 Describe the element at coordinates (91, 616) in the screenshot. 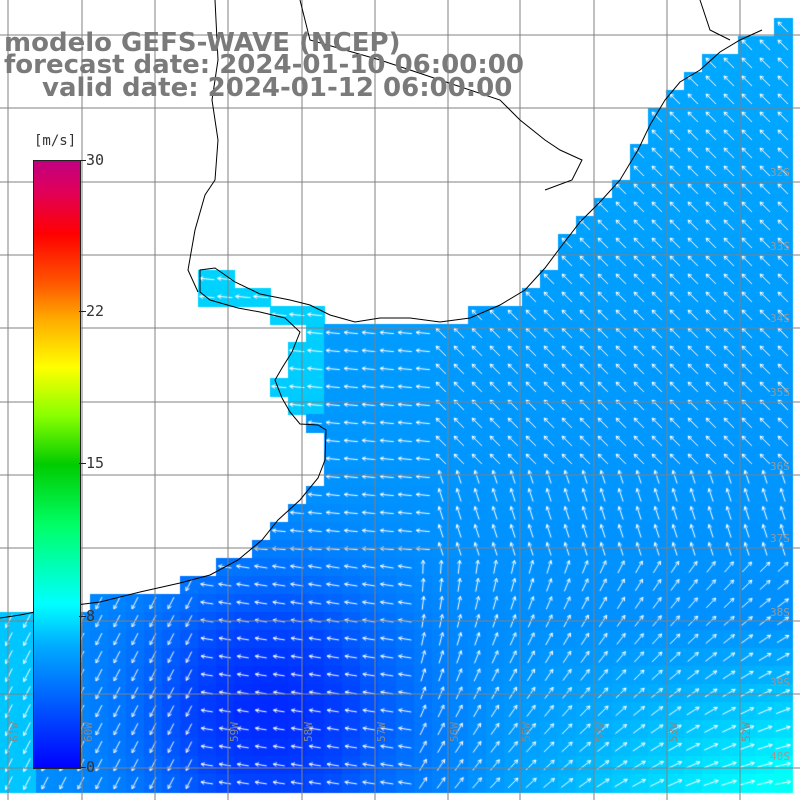

I see `colorbar-tick: 8` at that location.